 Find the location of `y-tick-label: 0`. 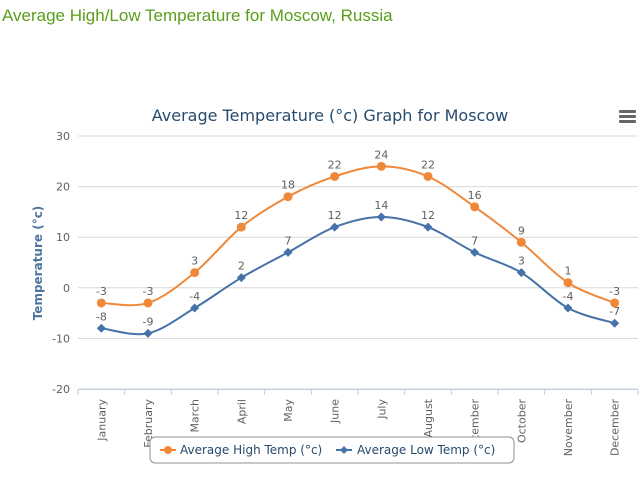

y-tick-label: 0 is located at coordinates (66, 288).